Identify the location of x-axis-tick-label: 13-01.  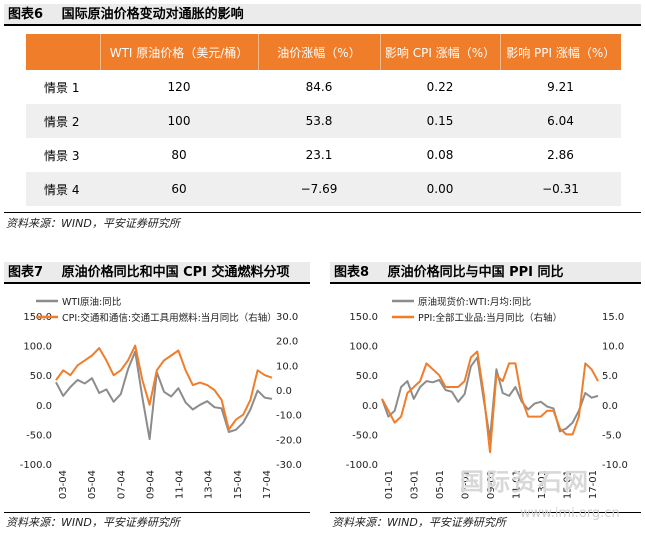
(542, 484).